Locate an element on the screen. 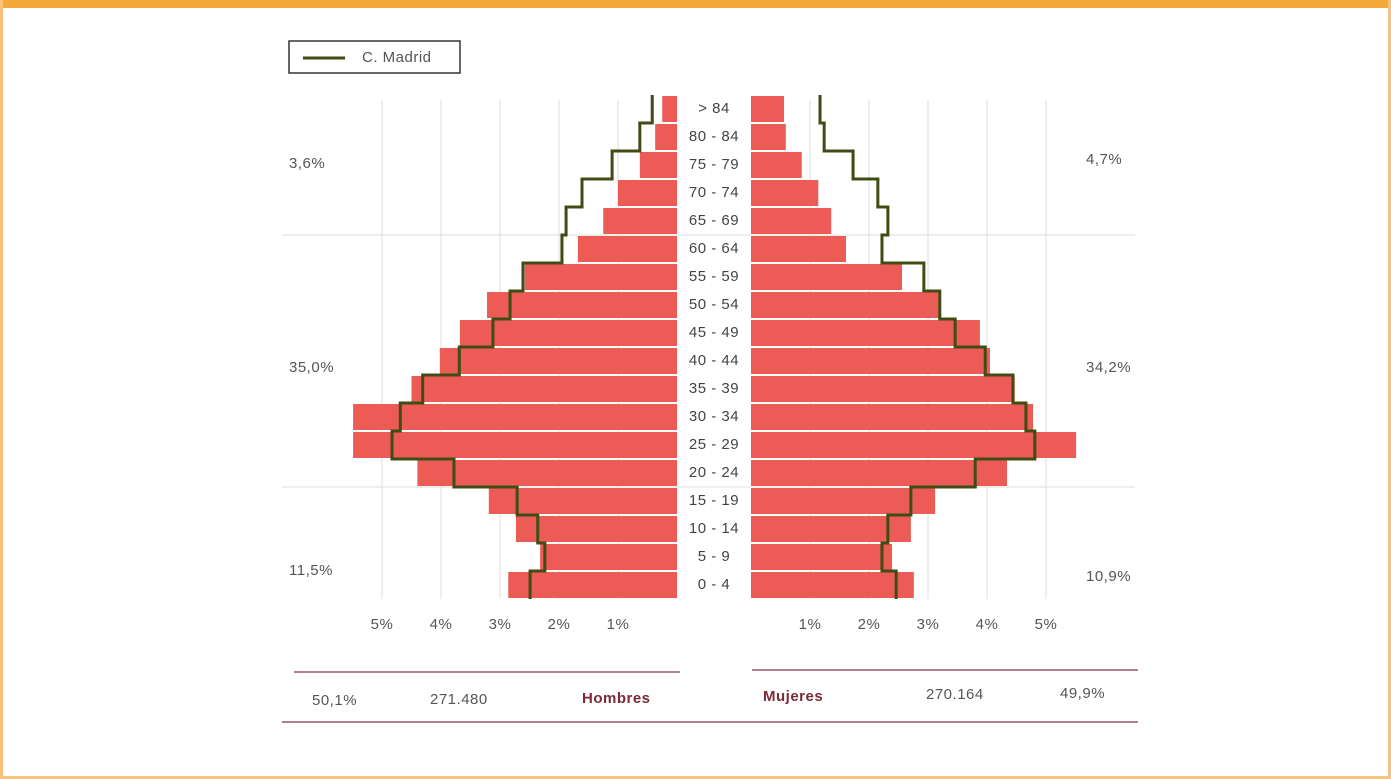 This screenshot has width=1391, height=779. left-edge is located at coordinates (1, 389).